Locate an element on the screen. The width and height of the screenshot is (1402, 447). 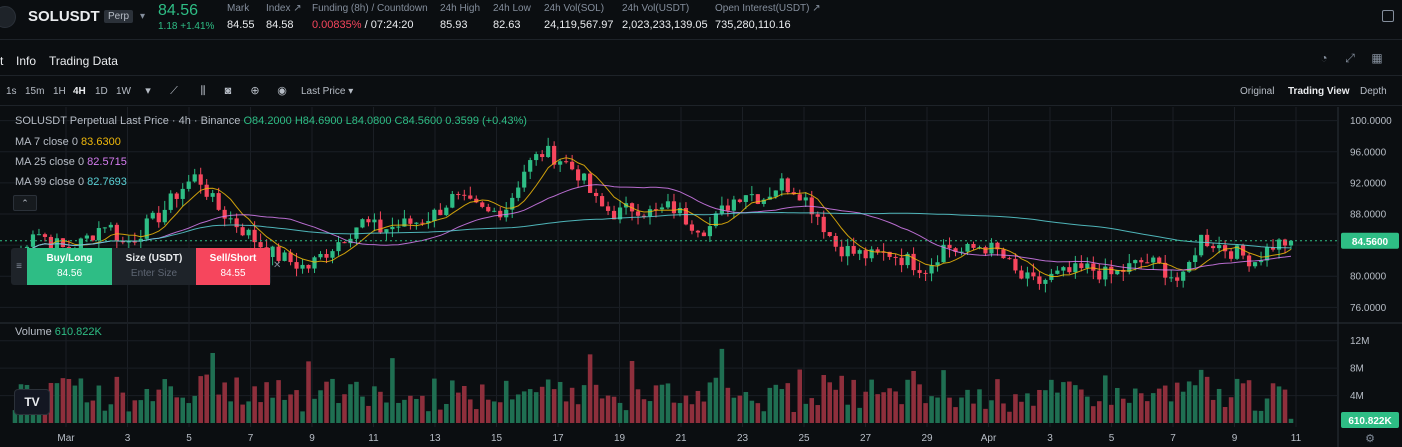
ma25-legend: MA 25 close 0 82.5715 is located at coordinates (71, 162).